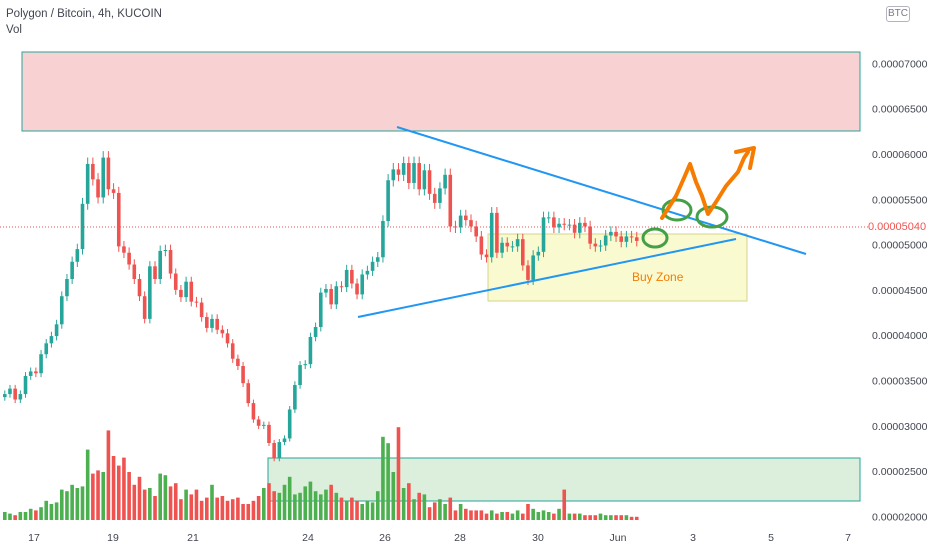  I want to click on x-tick-label: 28, so click(460, 538).